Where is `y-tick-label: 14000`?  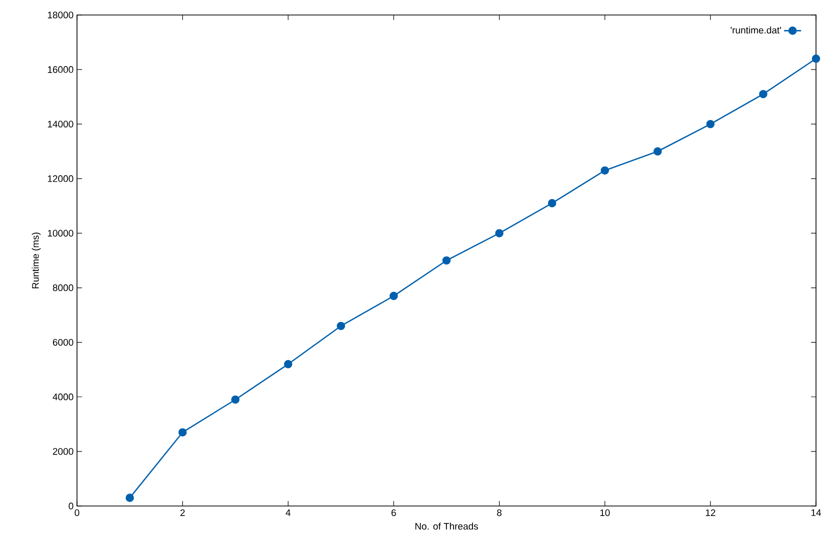
y-tick-label: 14000 is located at coordinates (61, 124).